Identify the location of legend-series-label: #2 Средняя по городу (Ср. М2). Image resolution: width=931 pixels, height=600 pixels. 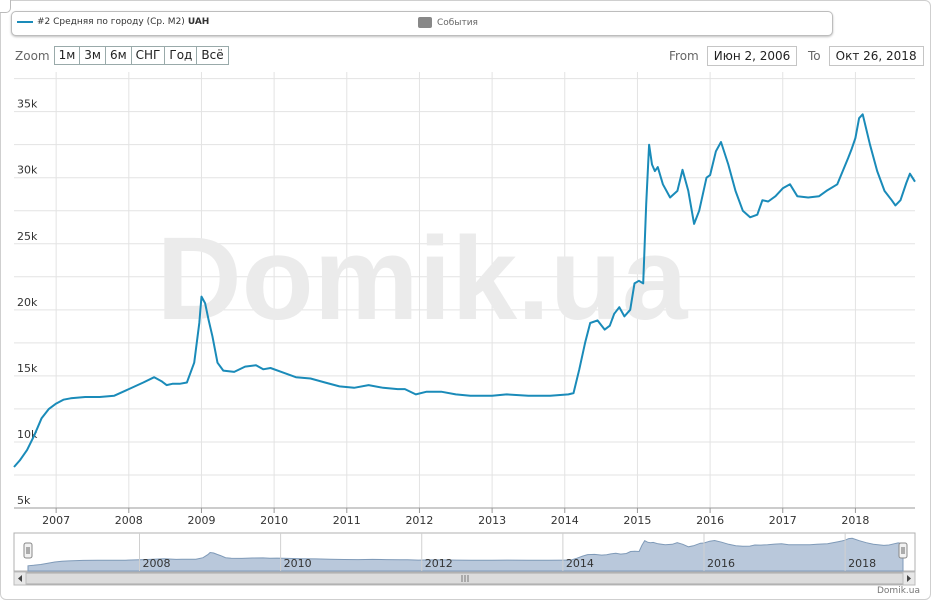
(111, 22).